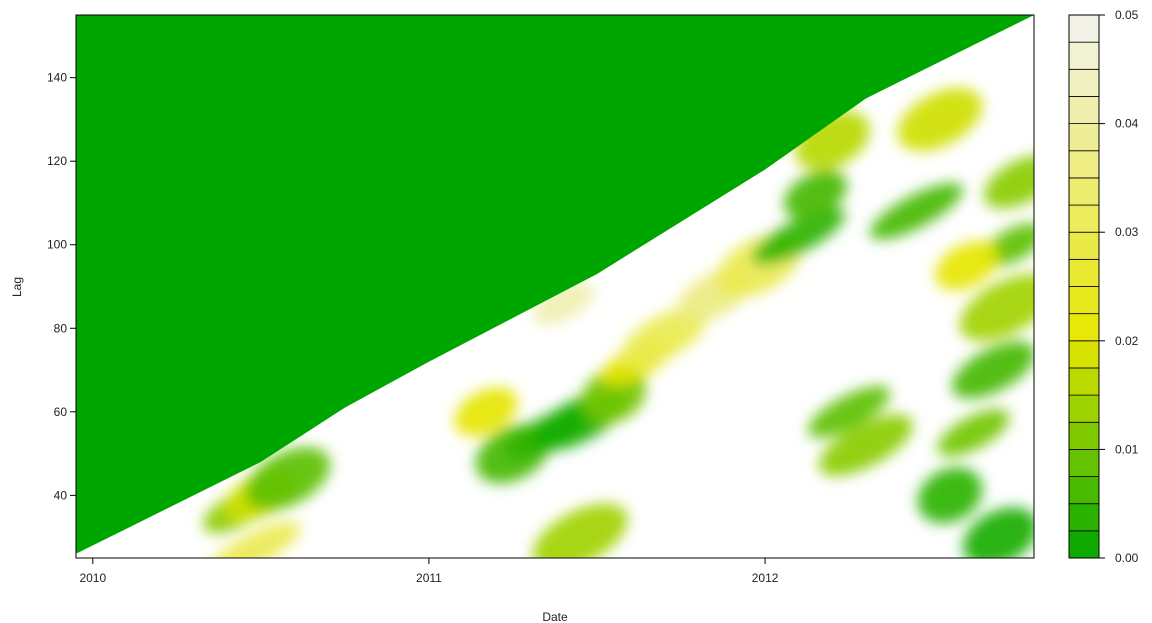 The height and width of the screenshot is (623, 1152). What do you see at coordinates (61, 495) in the screenshot?
I see `y-tick-label: 40` at bounding box center [61, 495].